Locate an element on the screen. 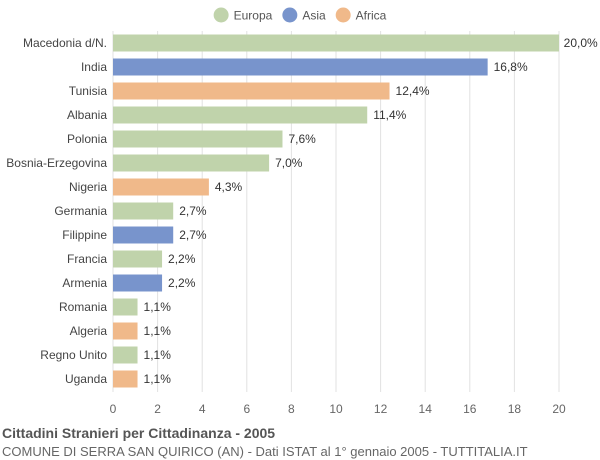 This screenshot has width=600, height=460. legend-label-asia: Asia is located at coordinates (314, 16).